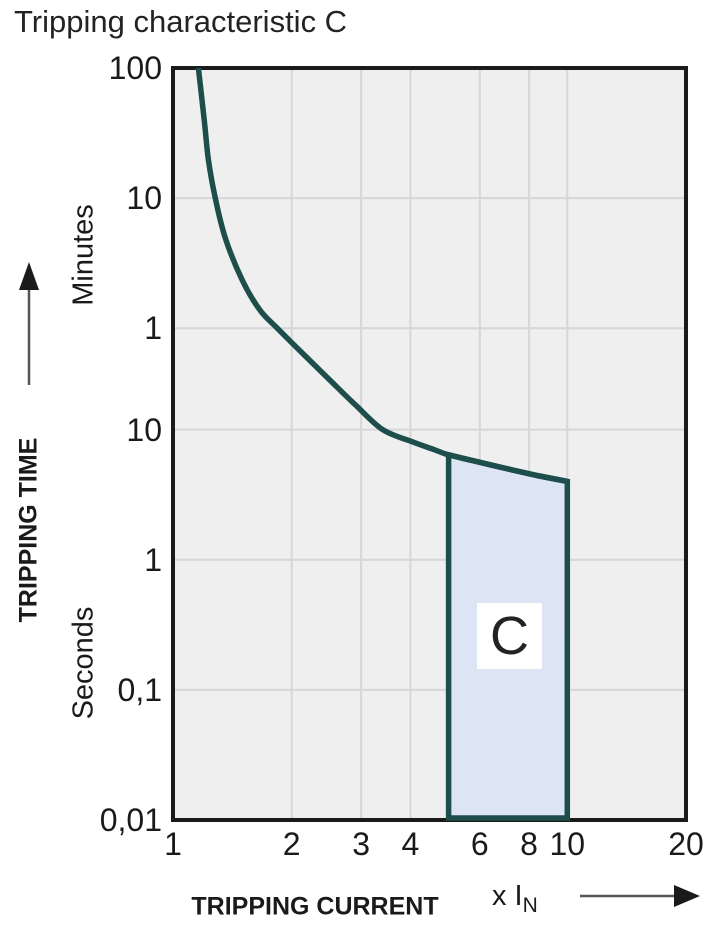 The height and width of the screenshot is (928, 720). What do you see at coordinates (529, 844) in the screenshot?
I see `x-tick-label: 8` at bounding box center [529, 844].